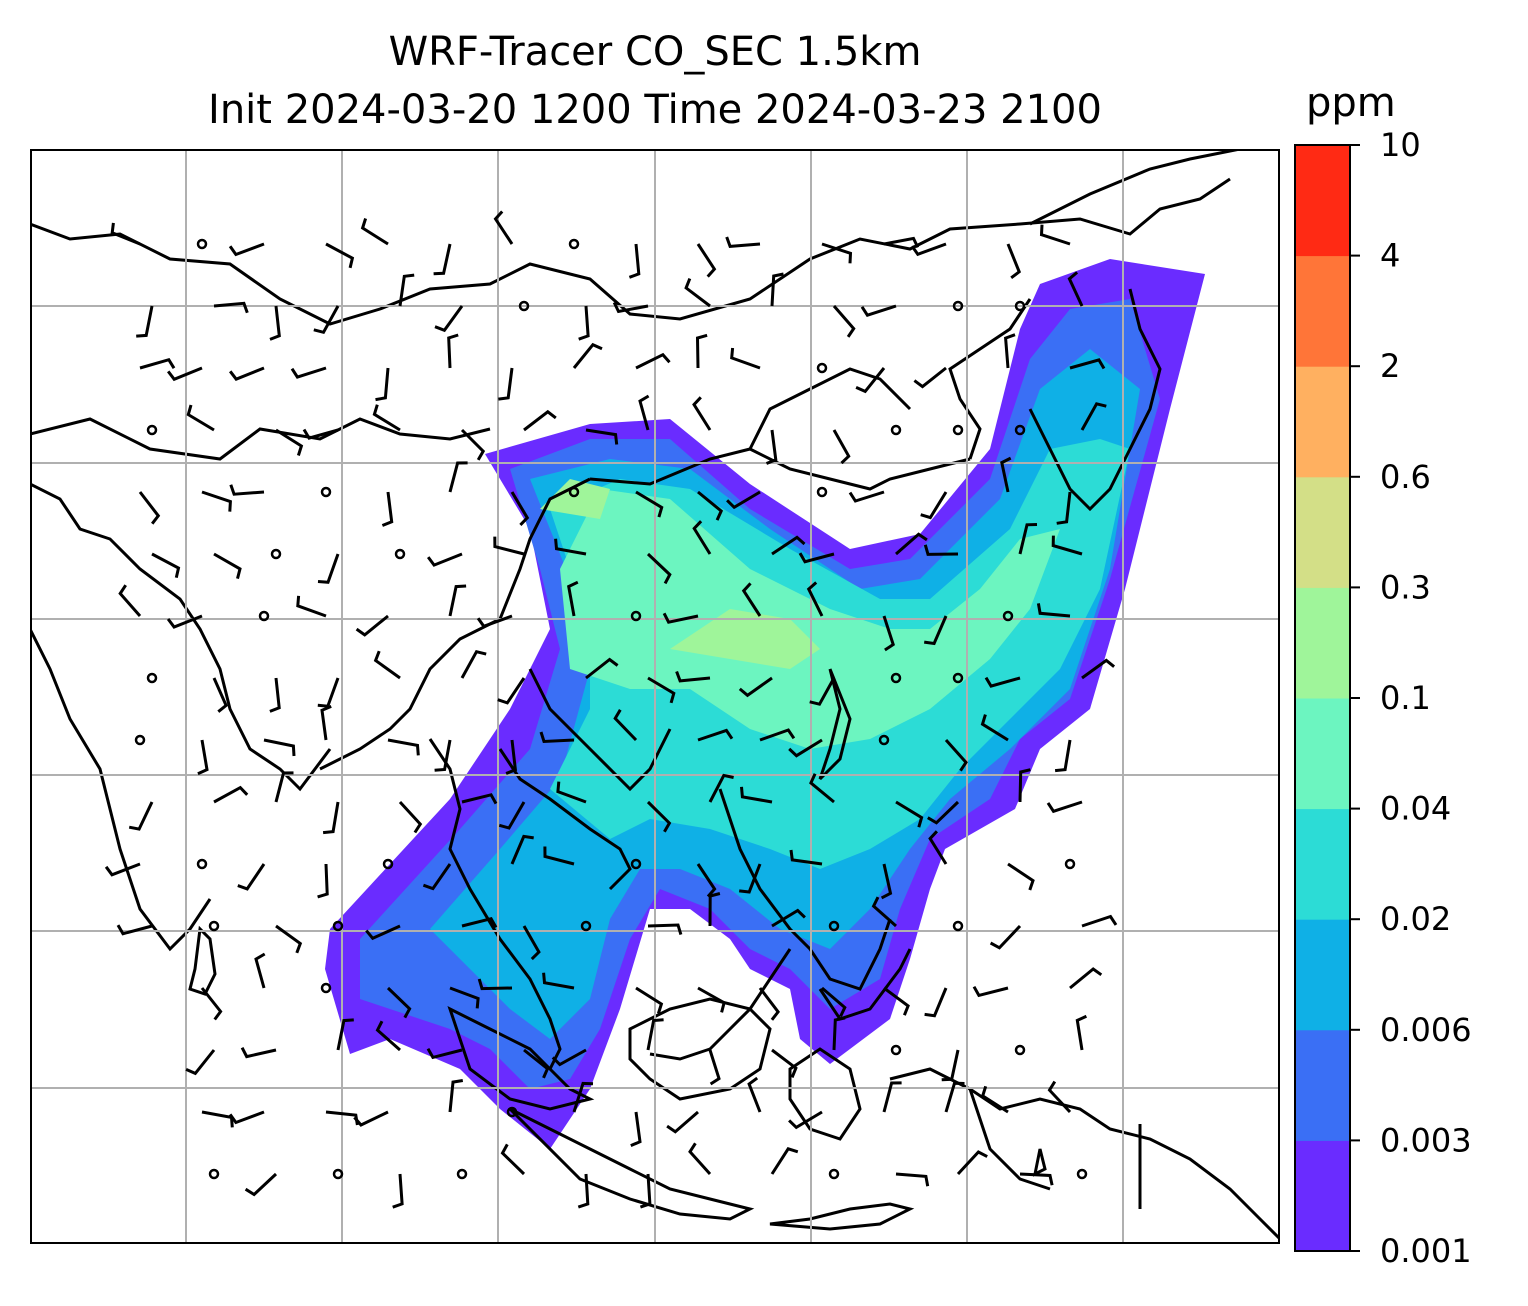  Describe the element at coordinates (1400, 147) in the screenshot. I see `colorbar-tick-label: 10` at that location.